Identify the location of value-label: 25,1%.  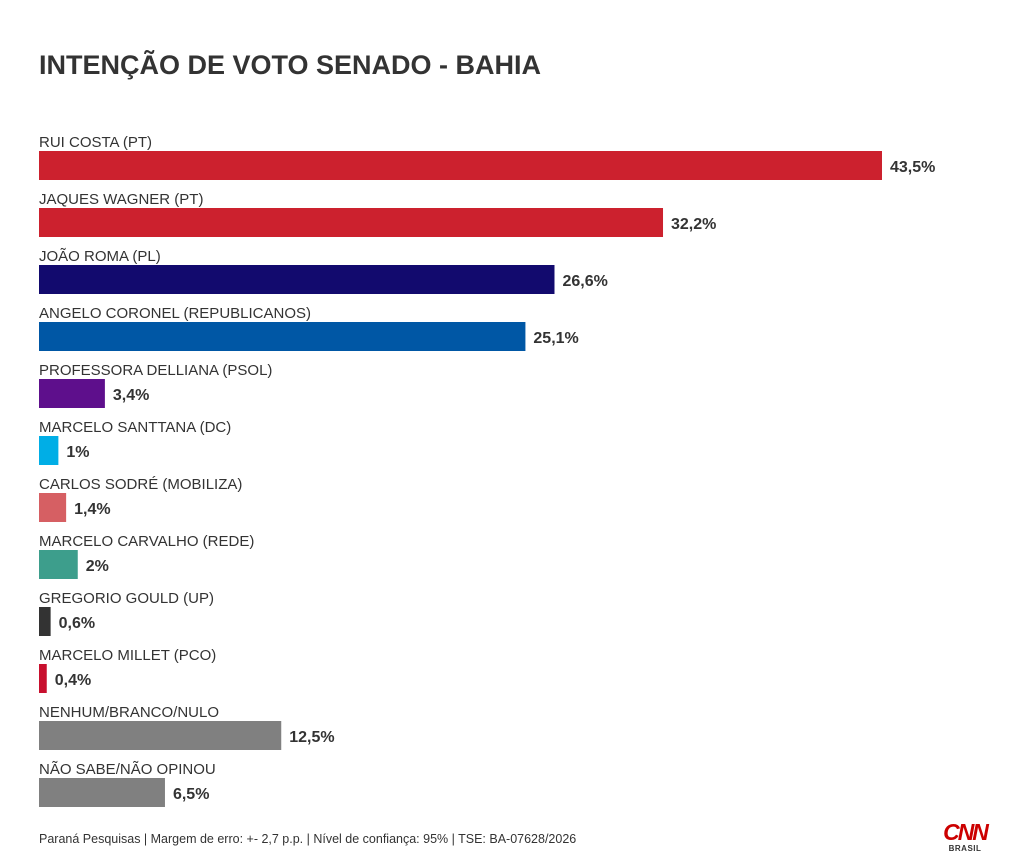
(555, 338).